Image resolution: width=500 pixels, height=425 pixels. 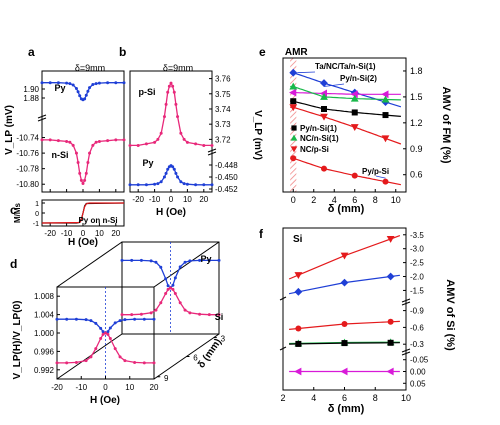 What do you see at coordinates (166, 378) in the screenshot?
I see `z-tick-label: 9` at bounding box center [166, 378].